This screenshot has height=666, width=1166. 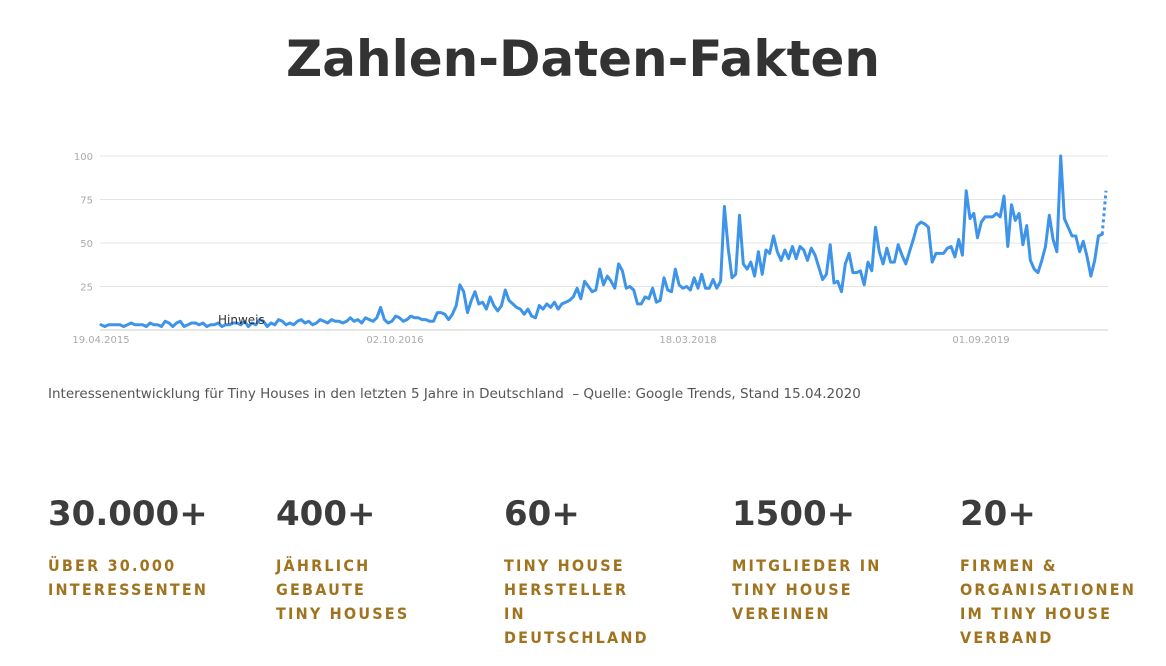 What do you see at coordinates (241, 320) in the screenshot?
I see `chart-annotation: Hinweis` at bounding box center [241, 320].